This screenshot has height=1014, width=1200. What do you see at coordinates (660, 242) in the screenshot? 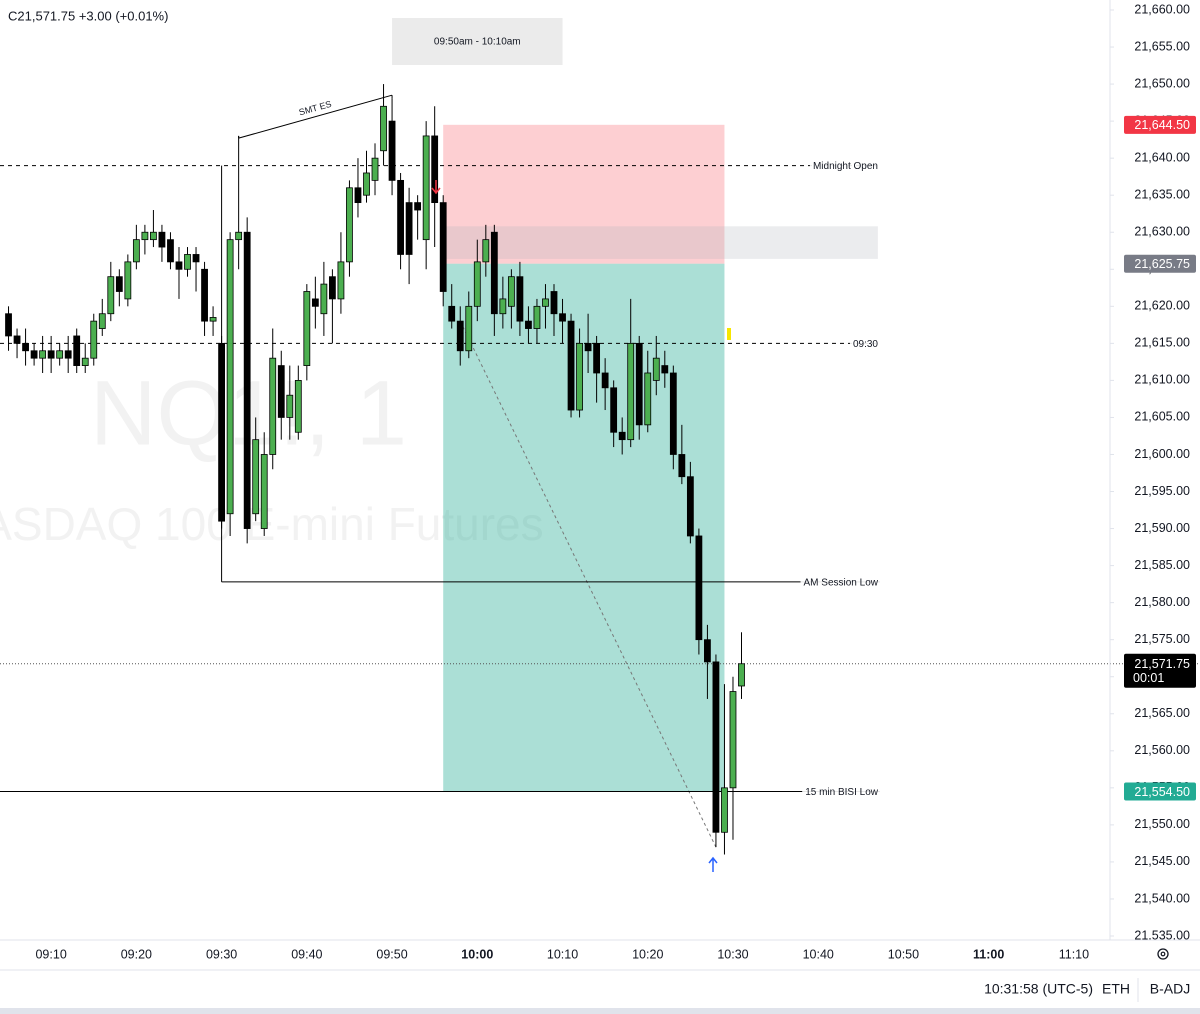
I see `gray-zone` at bounding box center [660, 242].